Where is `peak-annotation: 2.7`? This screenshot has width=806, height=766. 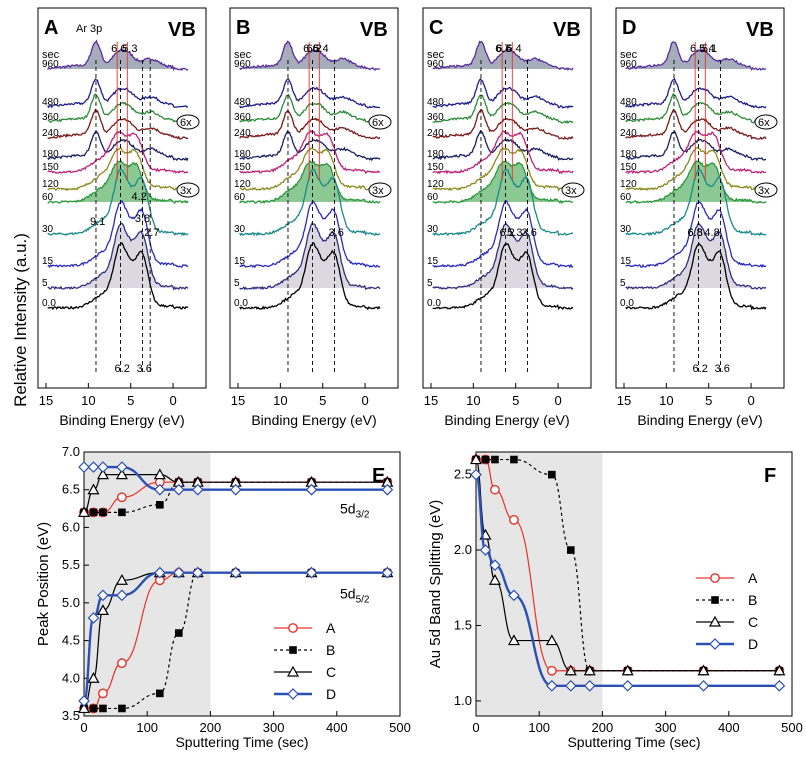
peak-annotation: 2.7 is located at coordinates (151, 233).